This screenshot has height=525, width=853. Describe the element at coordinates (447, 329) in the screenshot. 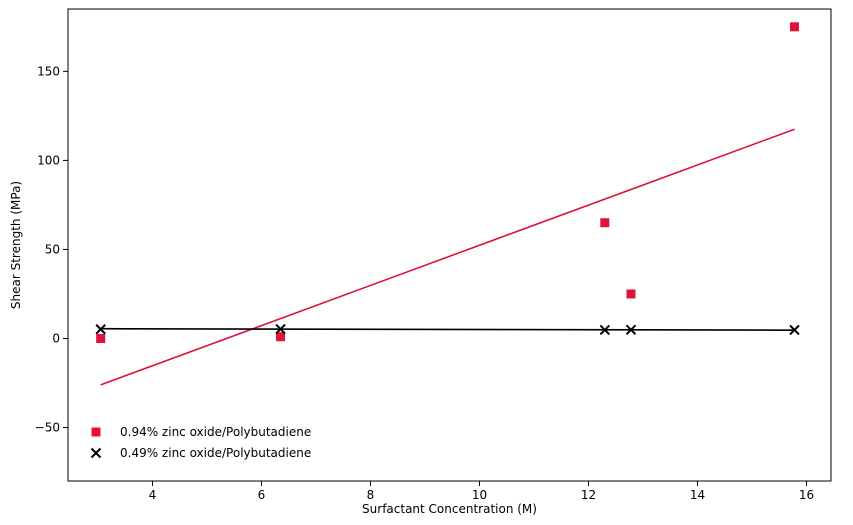

I see `fit-line` at that location.